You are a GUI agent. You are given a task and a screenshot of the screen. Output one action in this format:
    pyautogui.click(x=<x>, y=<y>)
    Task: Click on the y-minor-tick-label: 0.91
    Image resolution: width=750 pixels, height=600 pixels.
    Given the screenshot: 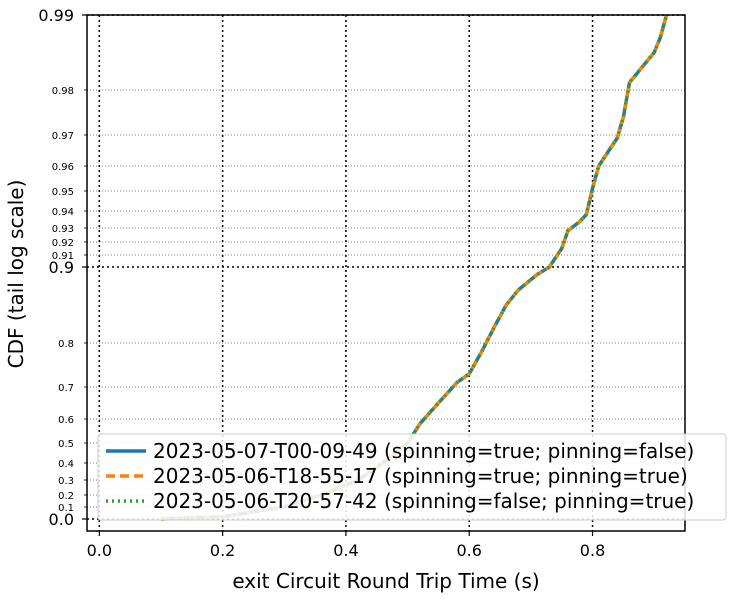 What is the action you would take?
    pyautogui.click(x=63, y=256)
    